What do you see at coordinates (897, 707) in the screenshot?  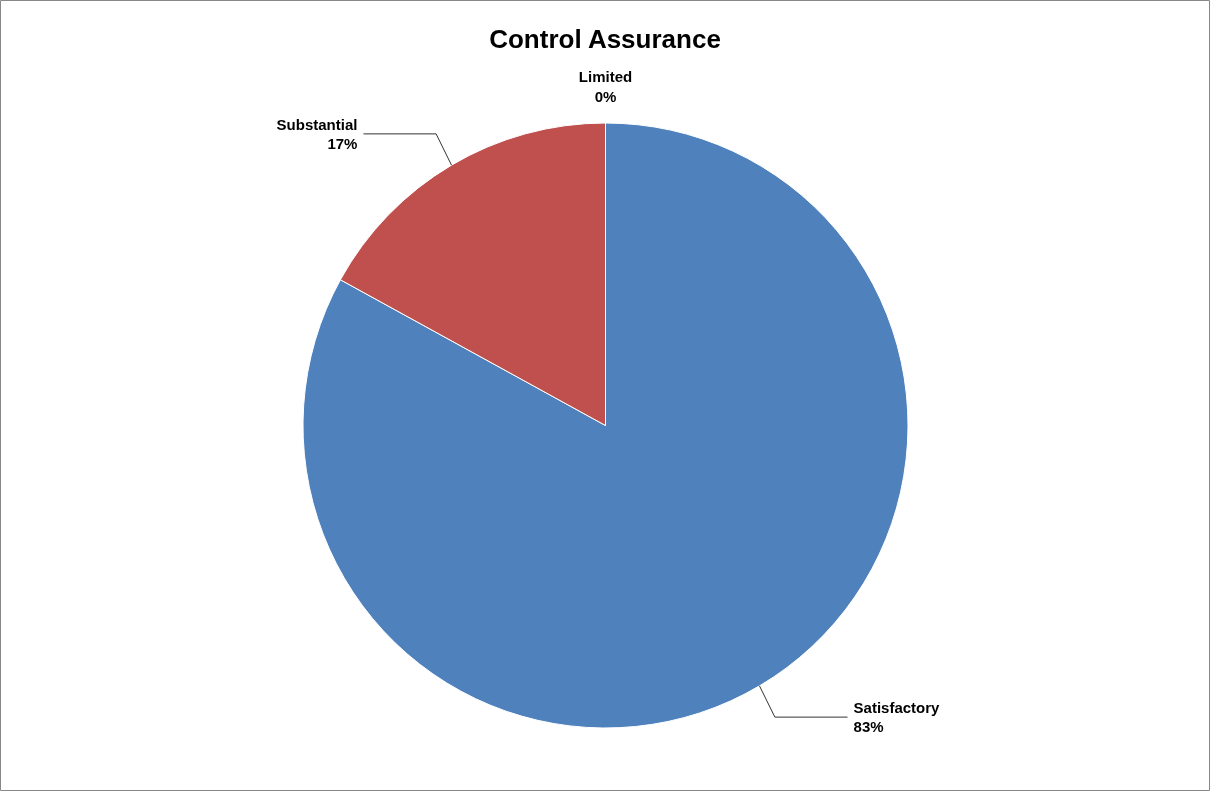 I see `slice-label: Satisfactory` at bounding box center [897, 707].